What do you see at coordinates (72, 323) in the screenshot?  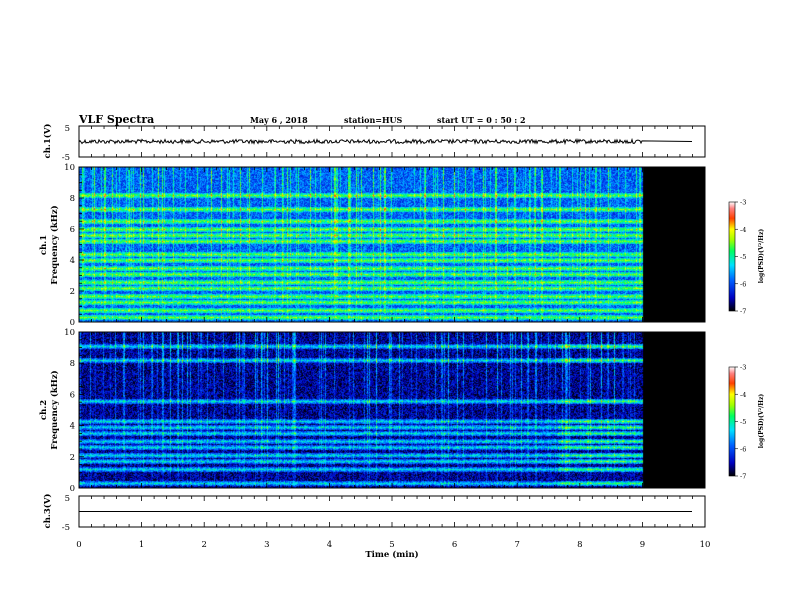 I see `ch1-frequency-tick-label: 0` at bounding box center [72, 323].